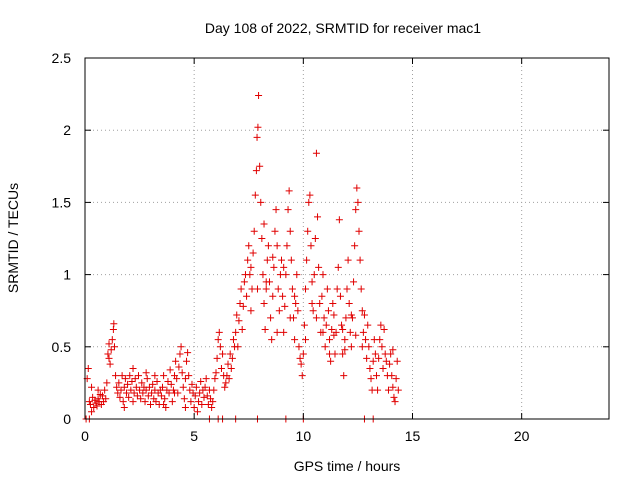  Describe the element at coordinates (67, 419) in the screenshot. I see `y-tick-label: 0` at that location.